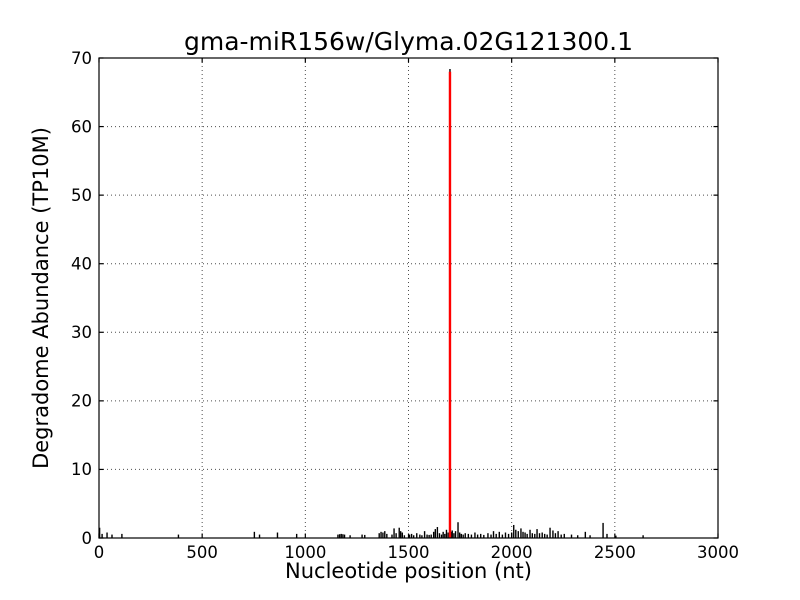  Describe the element at coordinates (87, 538) in the screenshot. I see `y-tick-label: 0` at that location.